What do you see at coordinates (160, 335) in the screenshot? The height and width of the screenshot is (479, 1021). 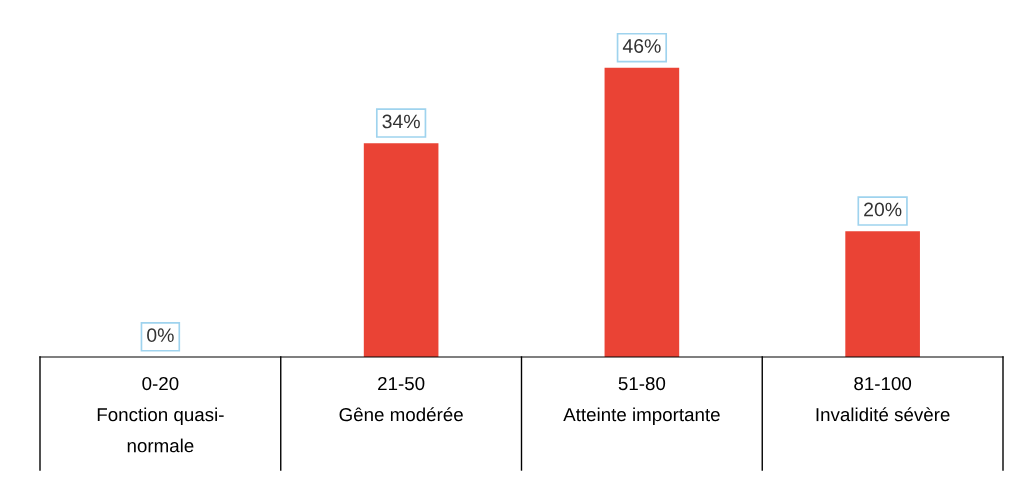 I see `data-label: 0%` at bounding box center [160, 335].